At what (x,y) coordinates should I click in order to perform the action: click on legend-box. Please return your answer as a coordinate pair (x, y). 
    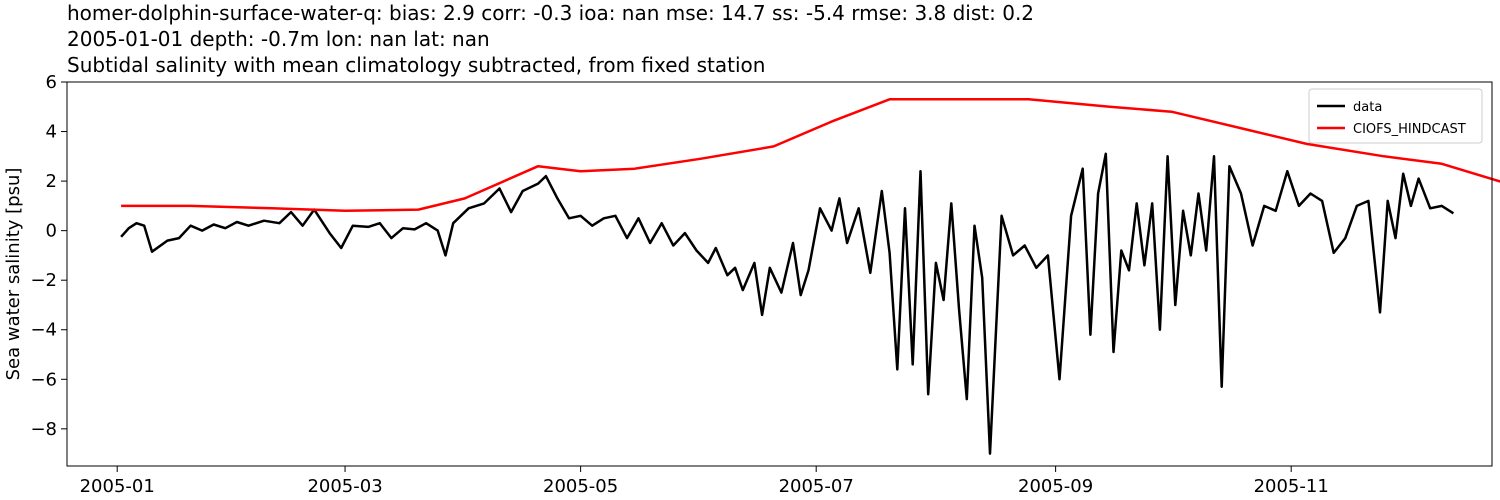
    Looking at the image, I should click on (1395, 116).